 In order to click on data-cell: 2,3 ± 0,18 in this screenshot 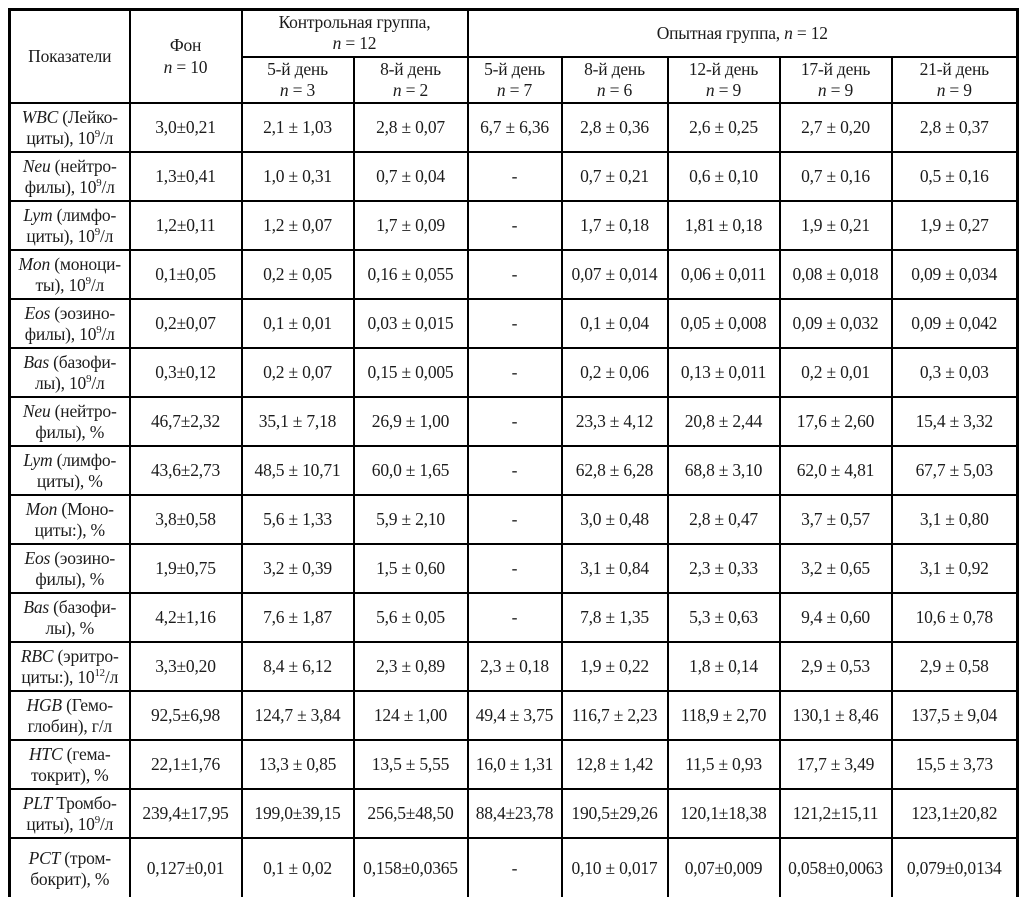, I will do `click(514, 667)`.